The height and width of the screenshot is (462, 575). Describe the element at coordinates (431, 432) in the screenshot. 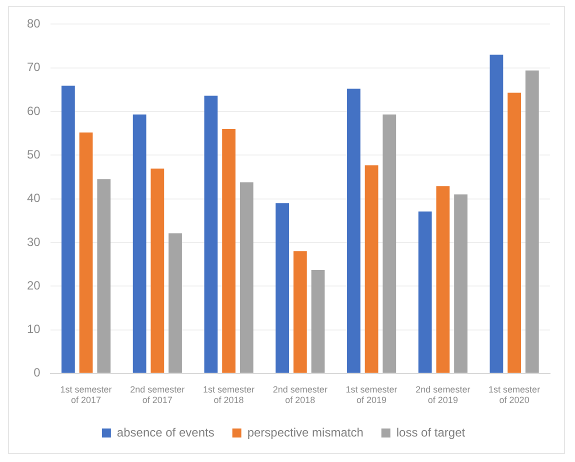

I see `legend-label: loss of target` at that location.